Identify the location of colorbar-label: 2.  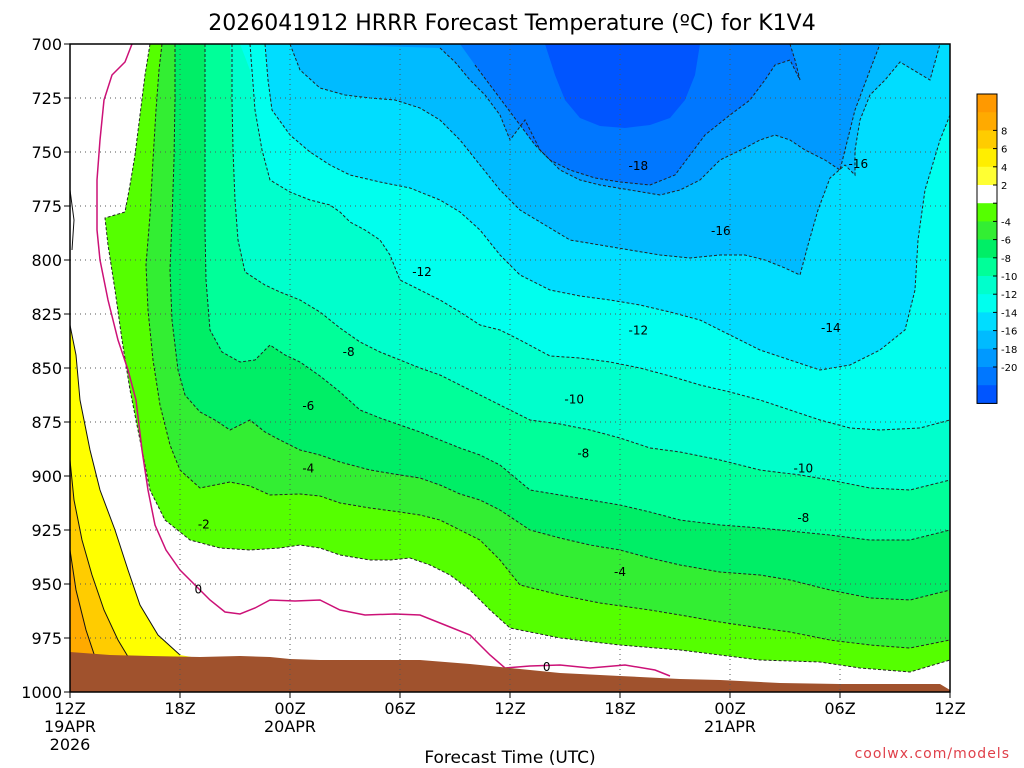
(1004, 186).